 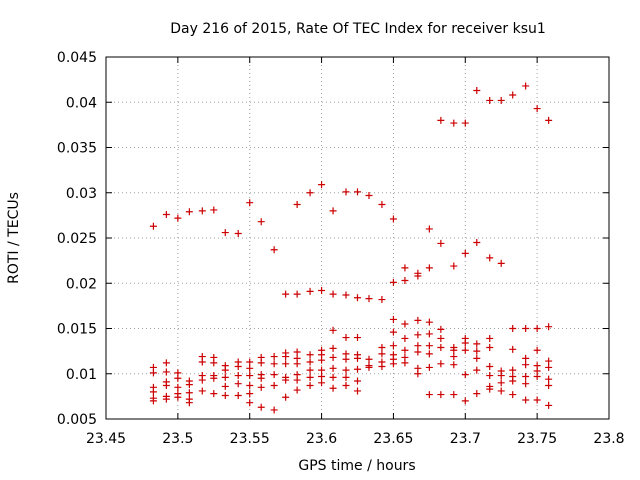 I want to click on y-tick-label: 0.005, so click(x=77, y=420).